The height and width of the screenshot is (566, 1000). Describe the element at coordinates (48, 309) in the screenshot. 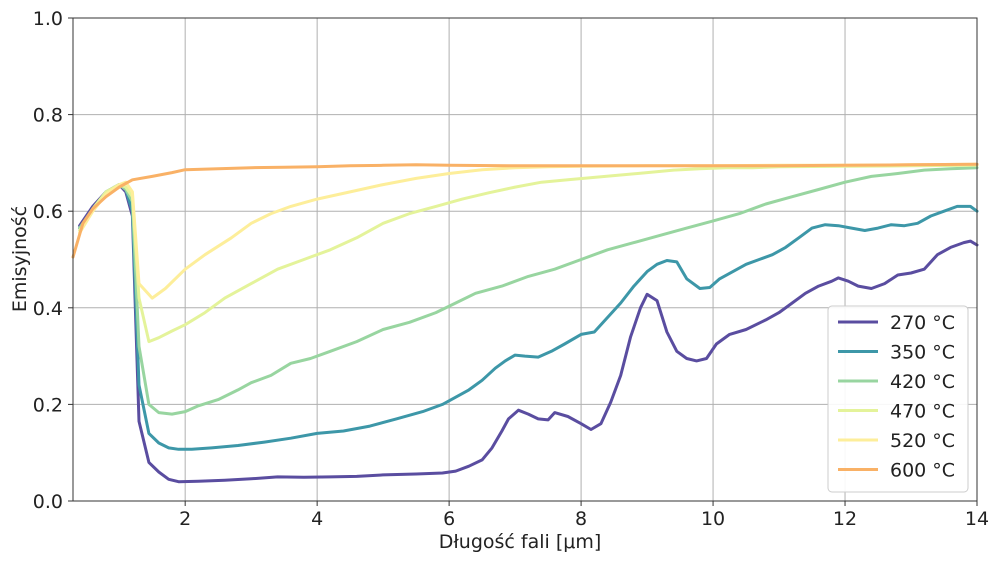

I see `y-tick-label: 0.4` at that location.